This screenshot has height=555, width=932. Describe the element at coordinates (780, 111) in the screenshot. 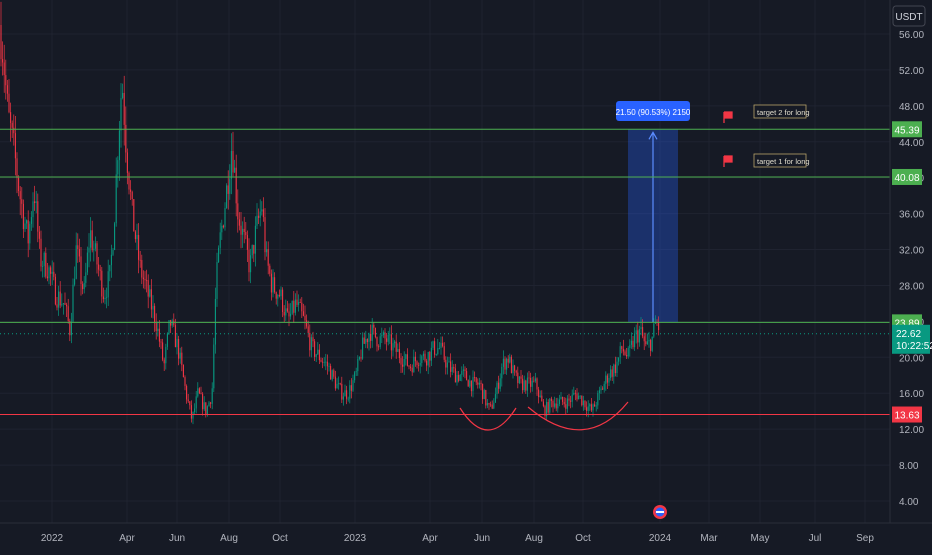

I see `annotation-box` at that location.